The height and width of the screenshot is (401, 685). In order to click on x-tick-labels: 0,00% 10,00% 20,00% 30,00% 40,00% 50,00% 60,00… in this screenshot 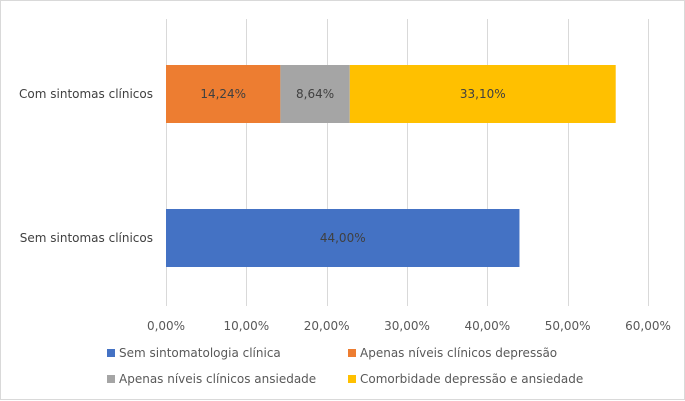, I will do `click(409, 326)`.